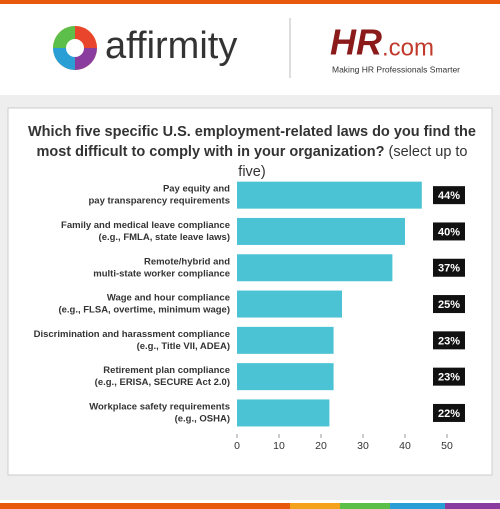 This screenshot has width=500, height=509. I want to click on x-tick-label: 0, so click(237, 446).